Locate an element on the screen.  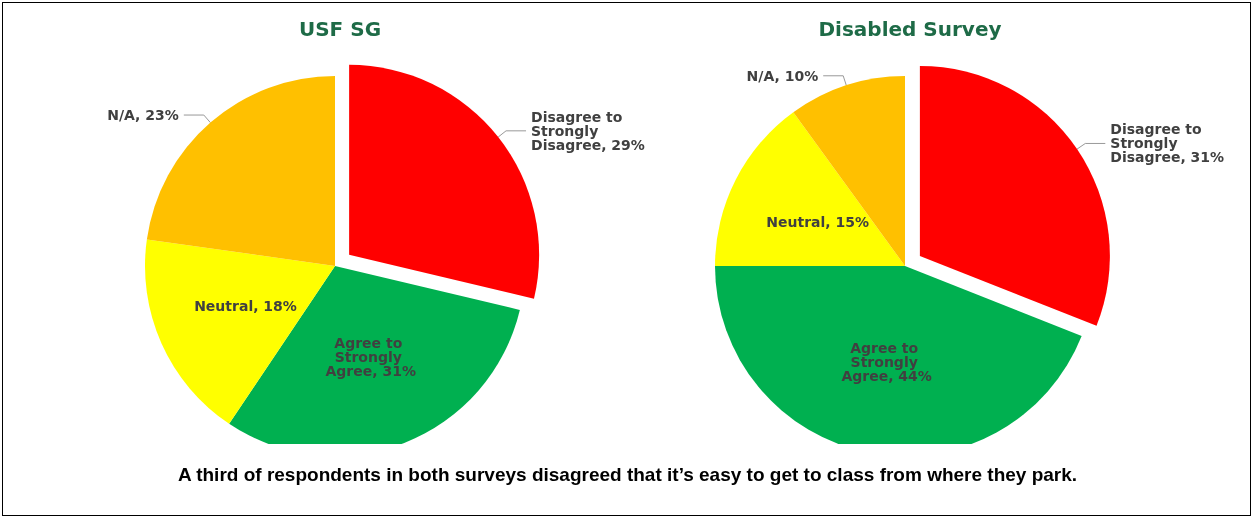
slice-label: Neutral, 18% is located at coordinates (245, 305).